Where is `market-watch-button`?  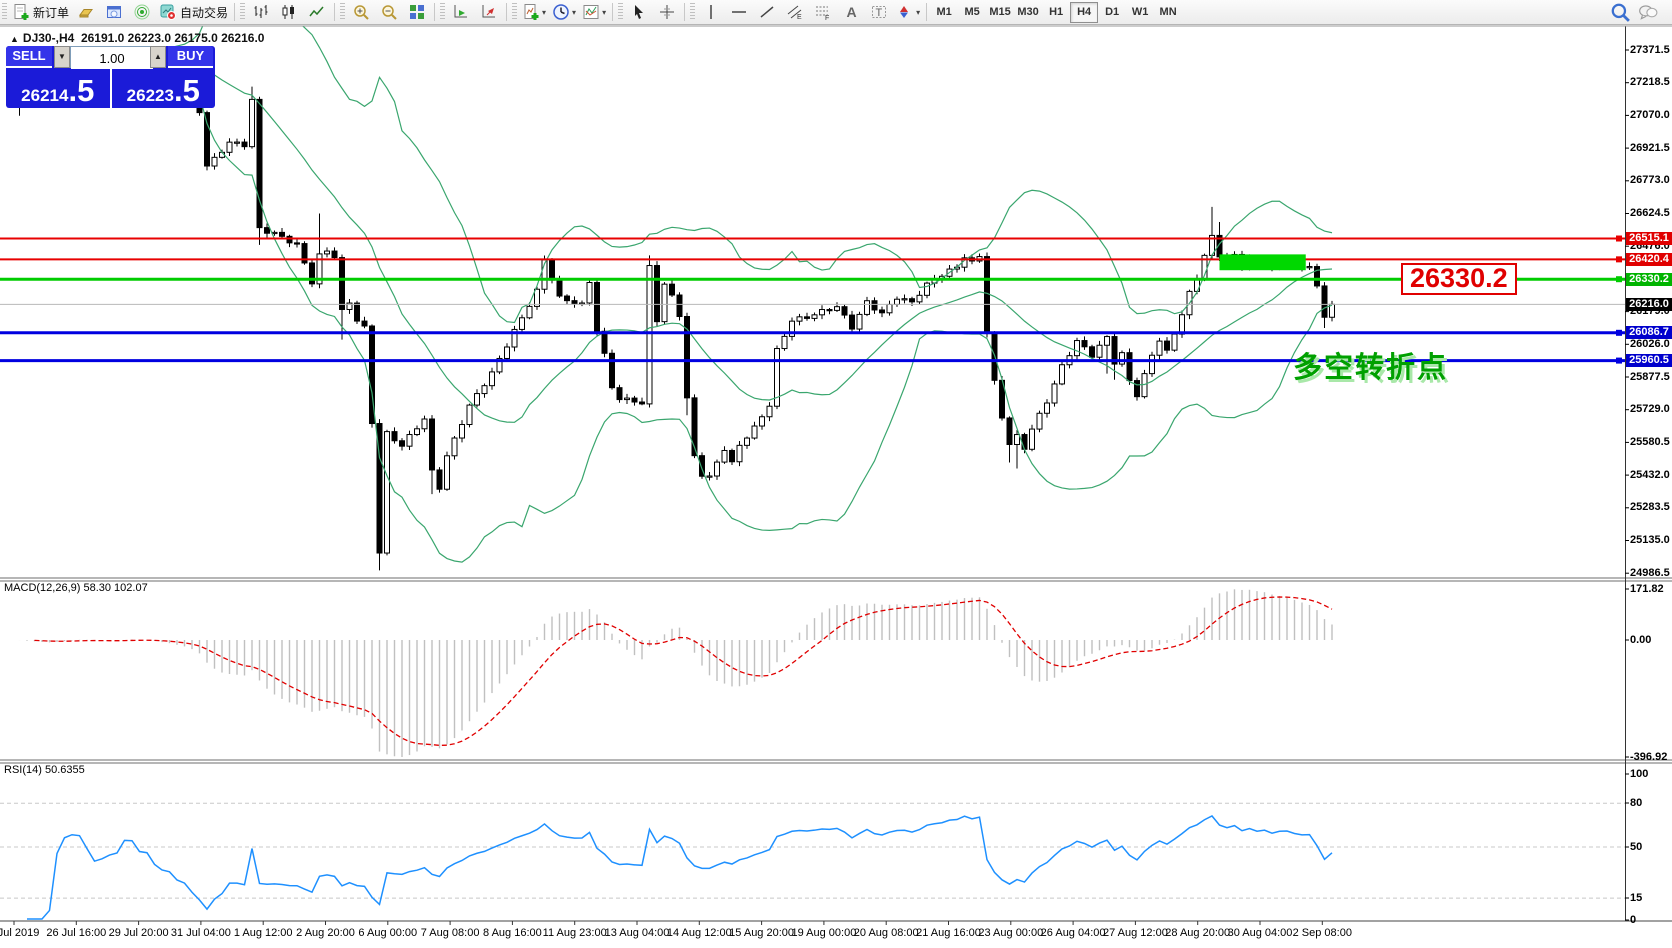
market-watch-button is located at coordinates (142, 12).